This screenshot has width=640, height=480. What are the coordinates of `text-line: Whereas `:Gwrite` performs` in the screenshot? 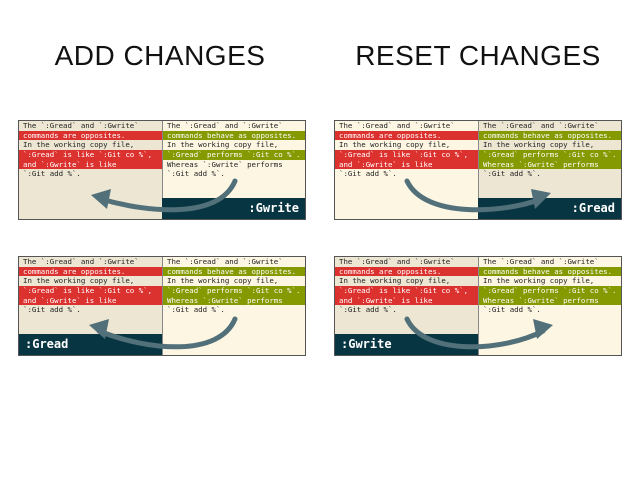 It's located at (225, 164).